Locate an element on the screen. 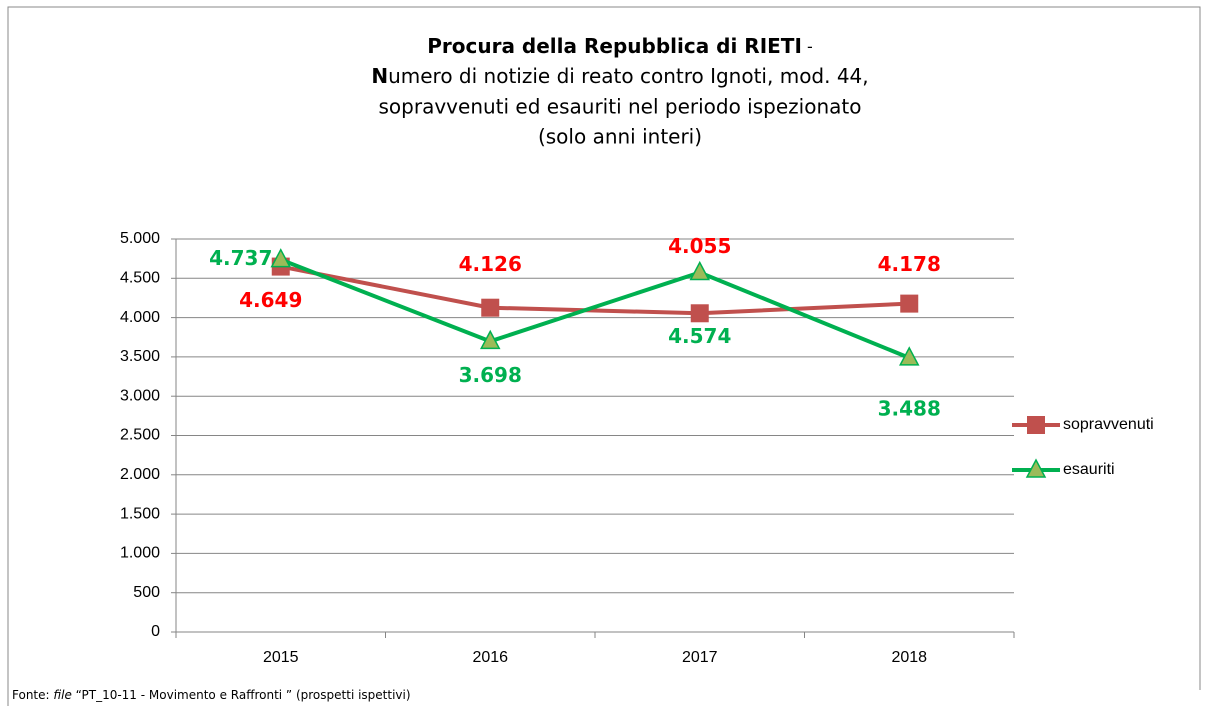  title-part: N is located at coordinates (379, 76).